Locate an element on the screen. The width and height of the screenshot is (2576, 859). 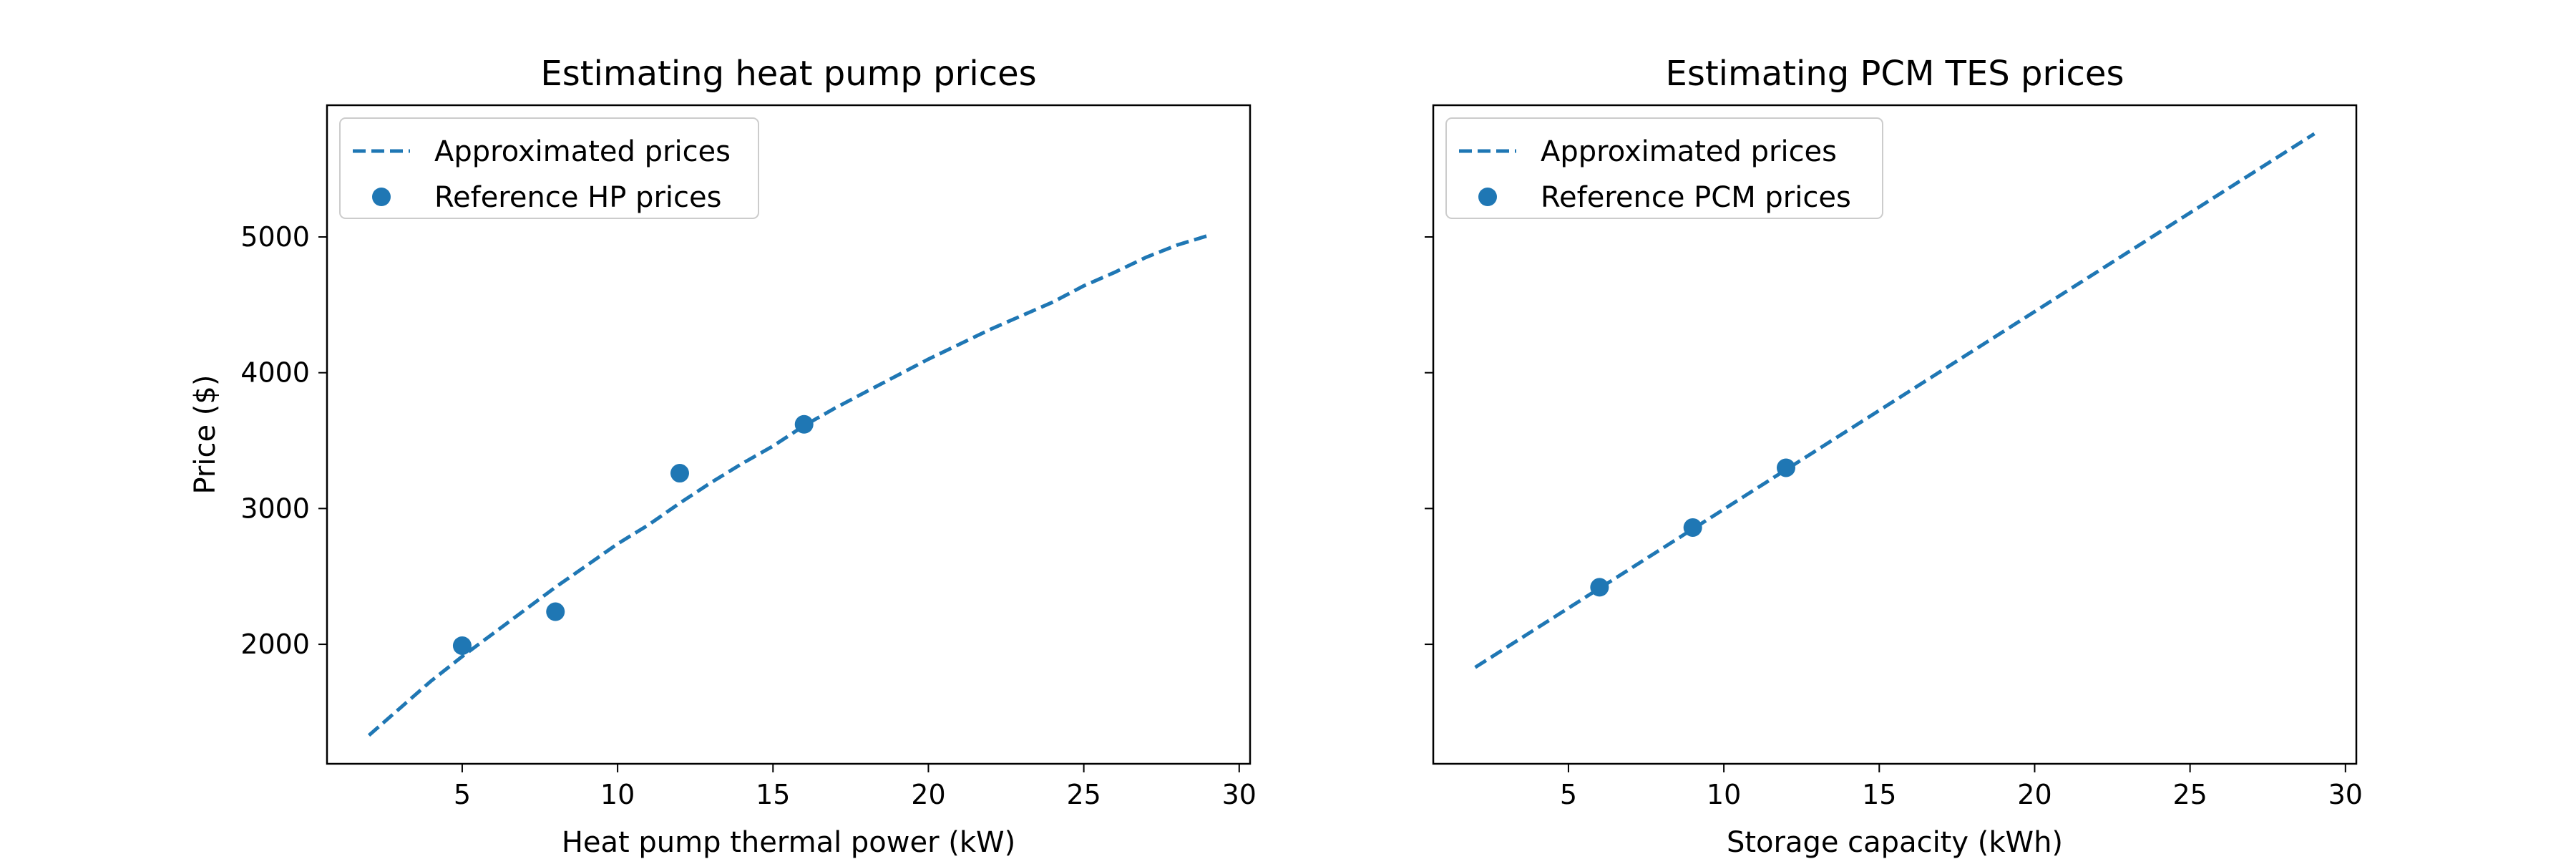
chart-title: Estimating PCM TES prices is located at coordinates (1895, 74).